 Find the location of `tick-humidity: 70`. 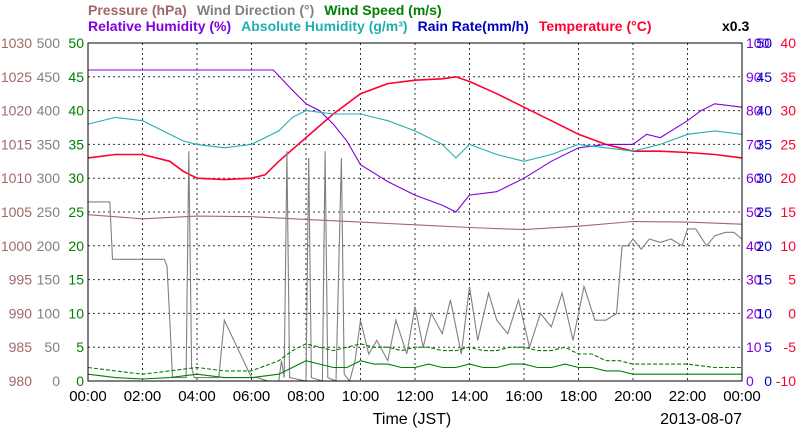

tick-humidity: 70 is located at coordinates (754, 144).